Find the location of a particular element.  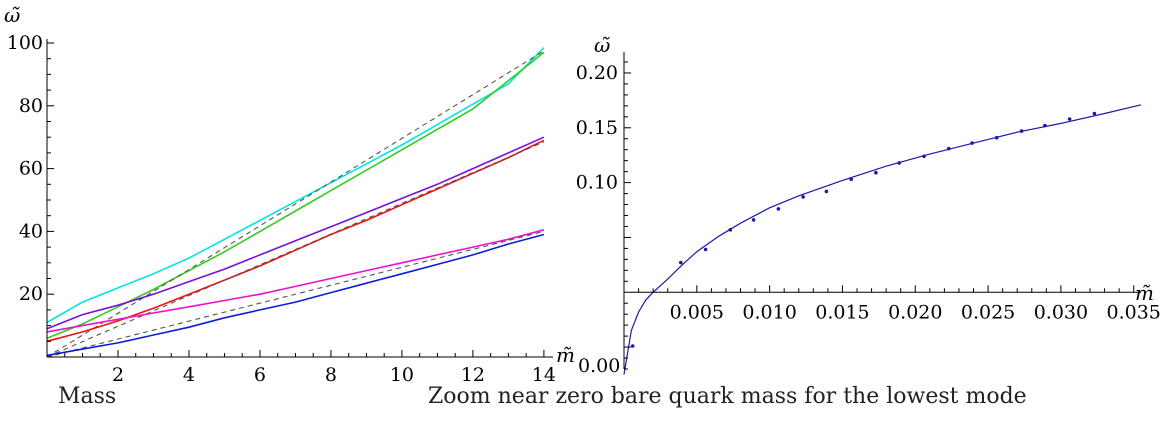

left-x-tick-label: 14 is located at coordinates (544, 375).